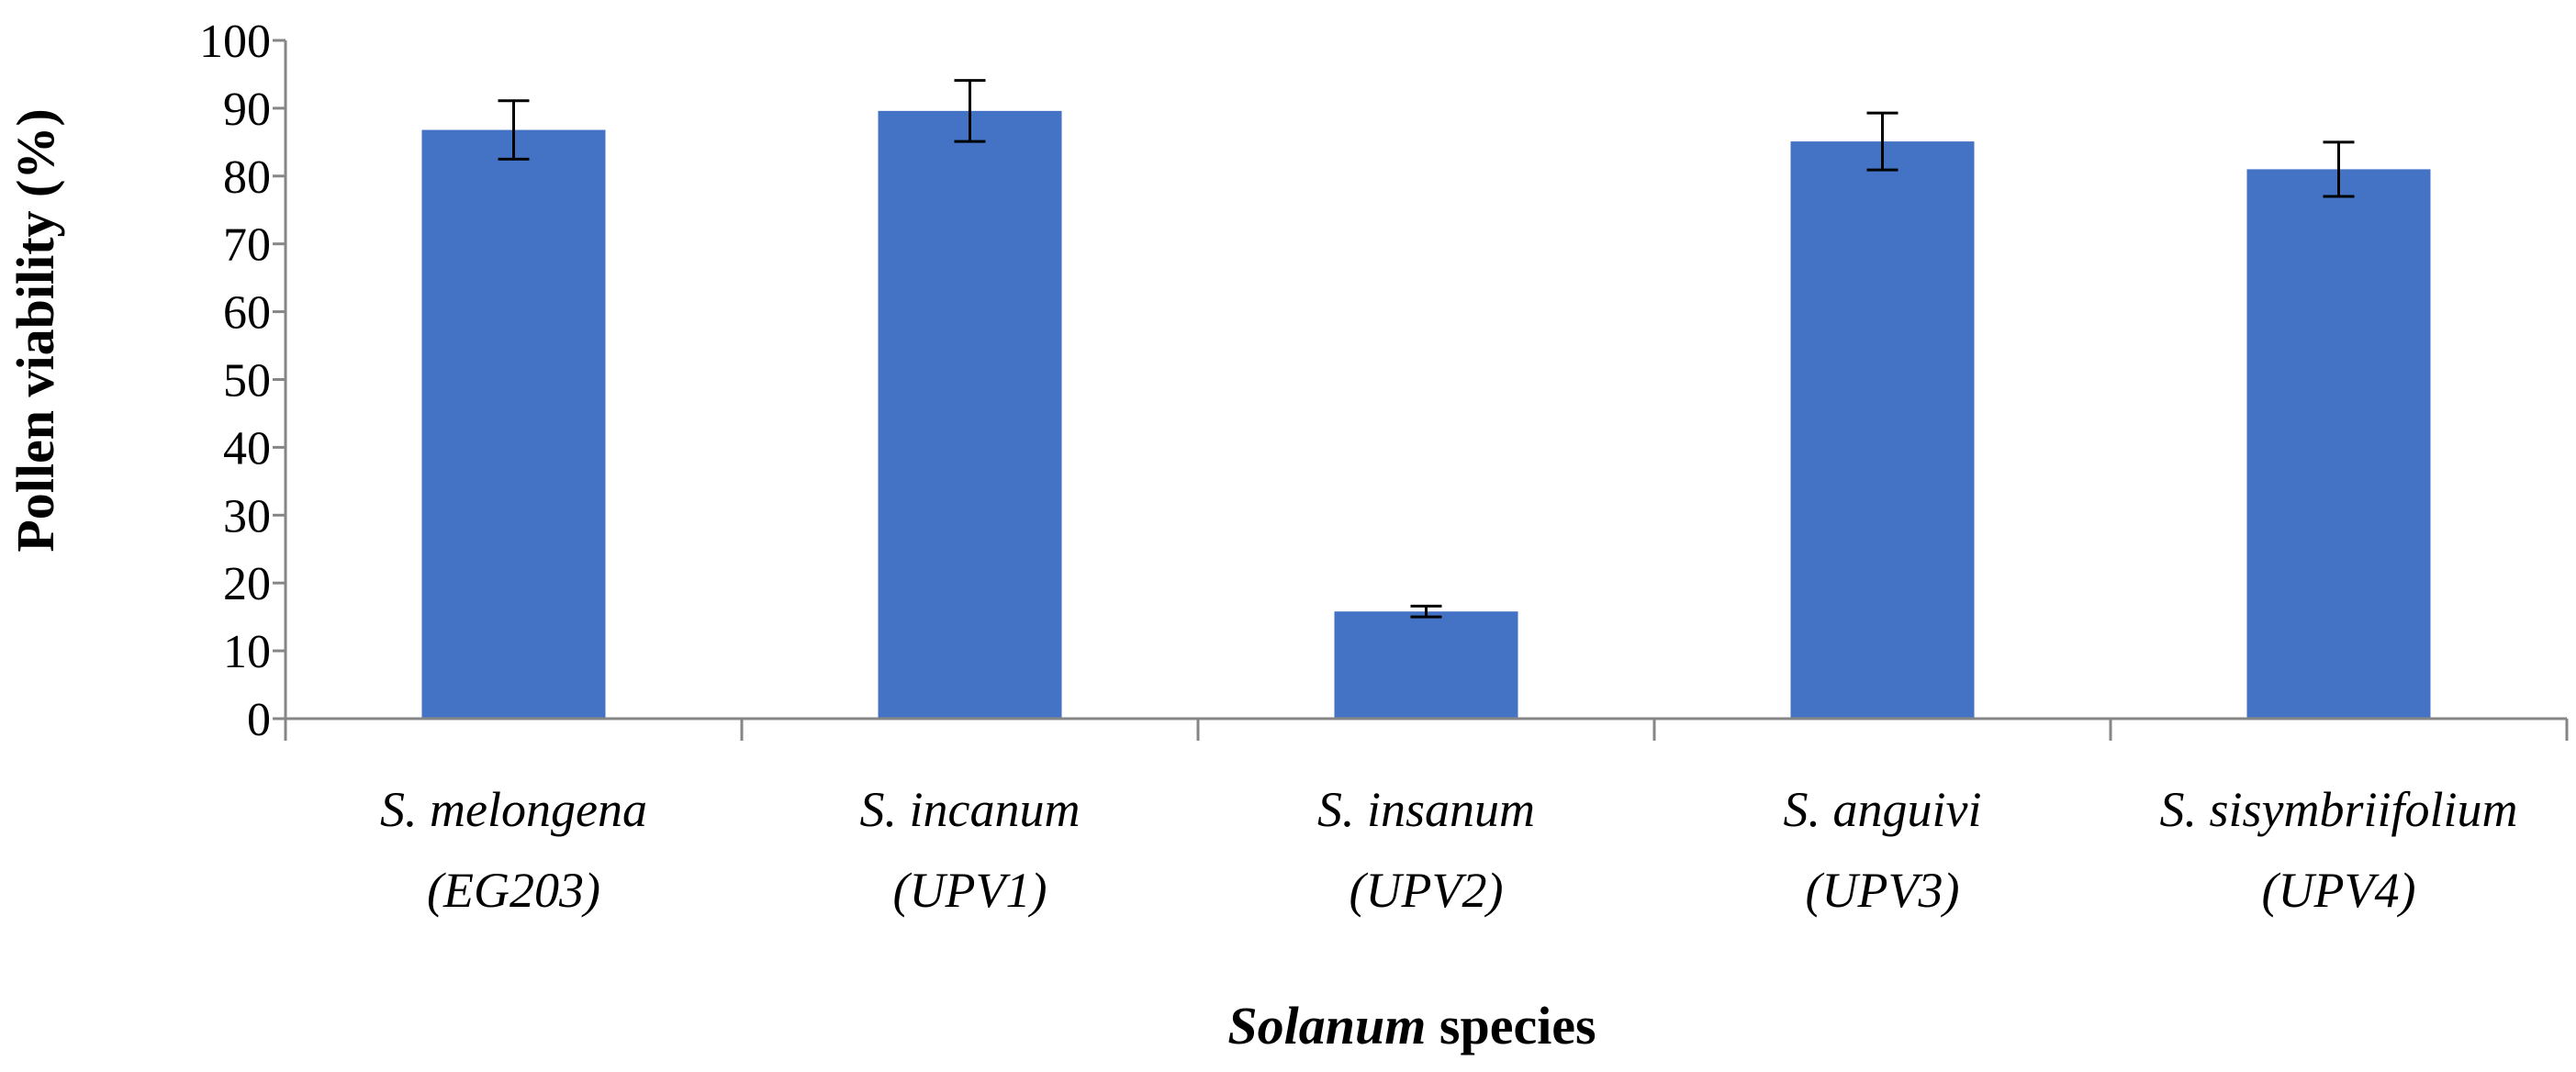  I want to click on category-label-line2: (UPV1), so click(970, 890).